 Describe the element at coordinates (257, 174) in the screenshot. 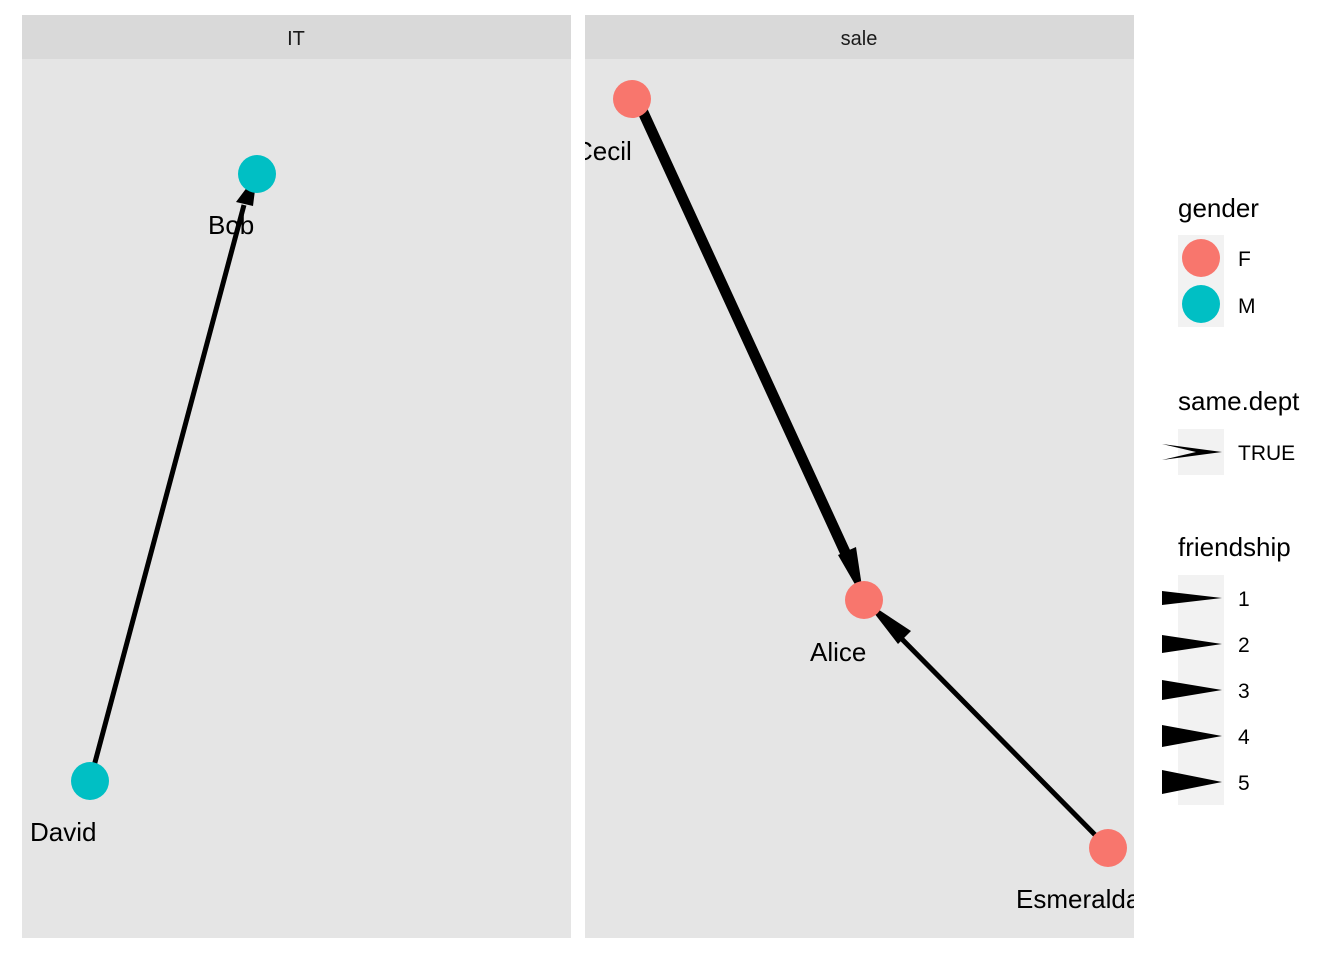

I see `node-bob` at that location.